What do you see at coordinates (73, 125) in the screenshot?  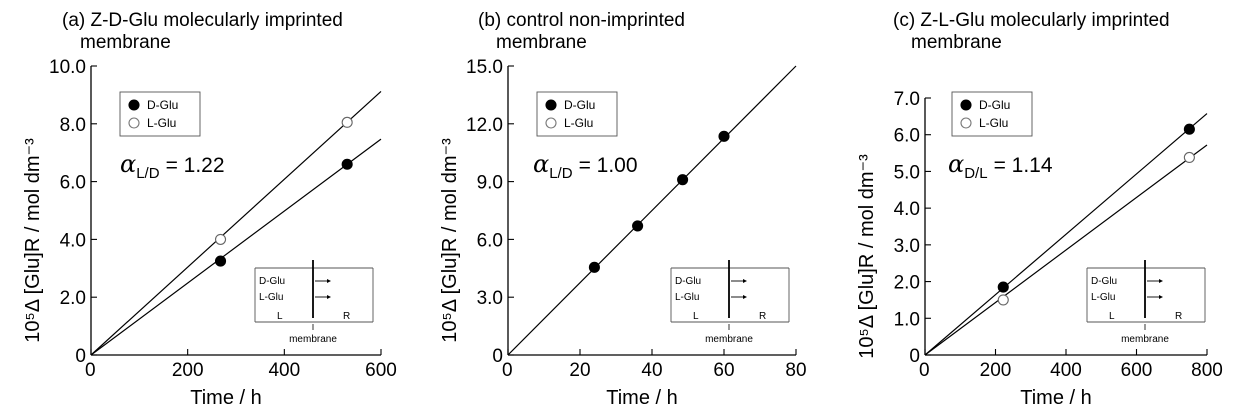 I see `y-tick-label: 8.0` at bounding box center [73, 125].